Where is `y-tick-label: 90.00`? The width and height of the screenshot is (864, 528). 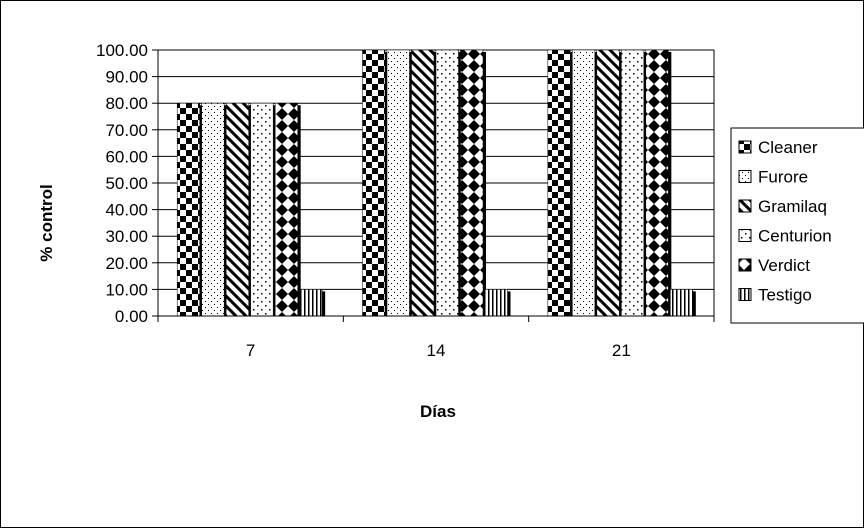
y-tick-label: 90.00 is located at coordinates (126, 77).